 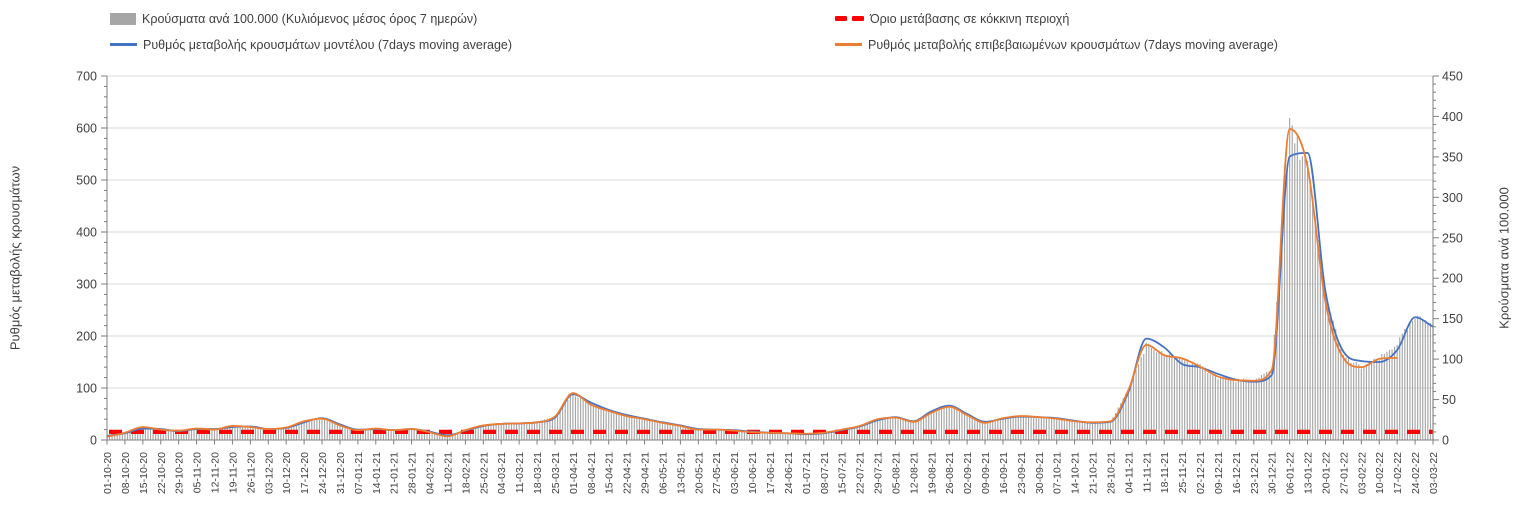 What do you see at coordinates (287, 473) in the screenshot?
I see `x-axis-tick-label: 10-12-20` at bounding box center [287, 473].